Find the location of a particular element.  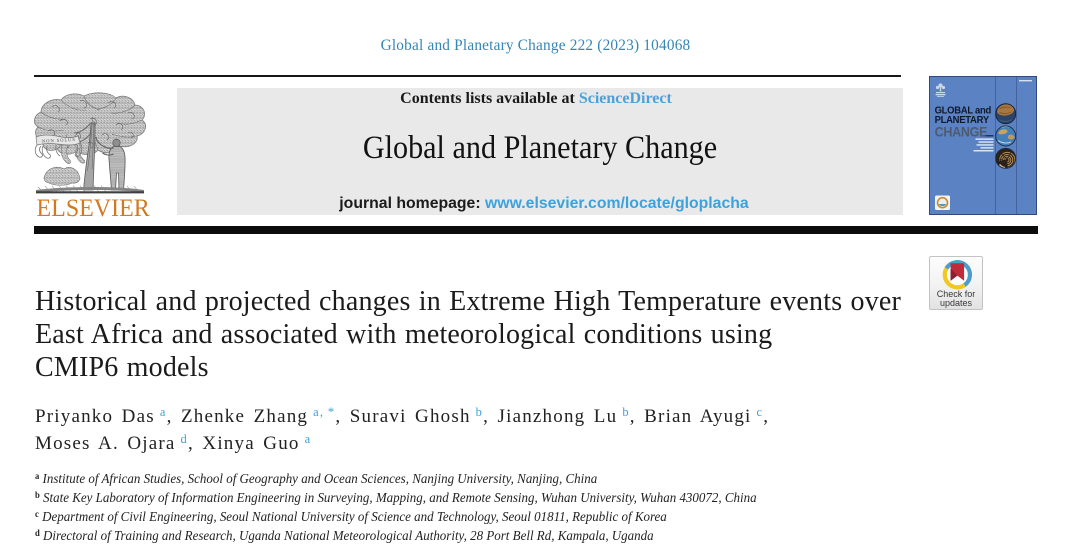

svg-text: CHANGE is located at coordinates (961, 132).